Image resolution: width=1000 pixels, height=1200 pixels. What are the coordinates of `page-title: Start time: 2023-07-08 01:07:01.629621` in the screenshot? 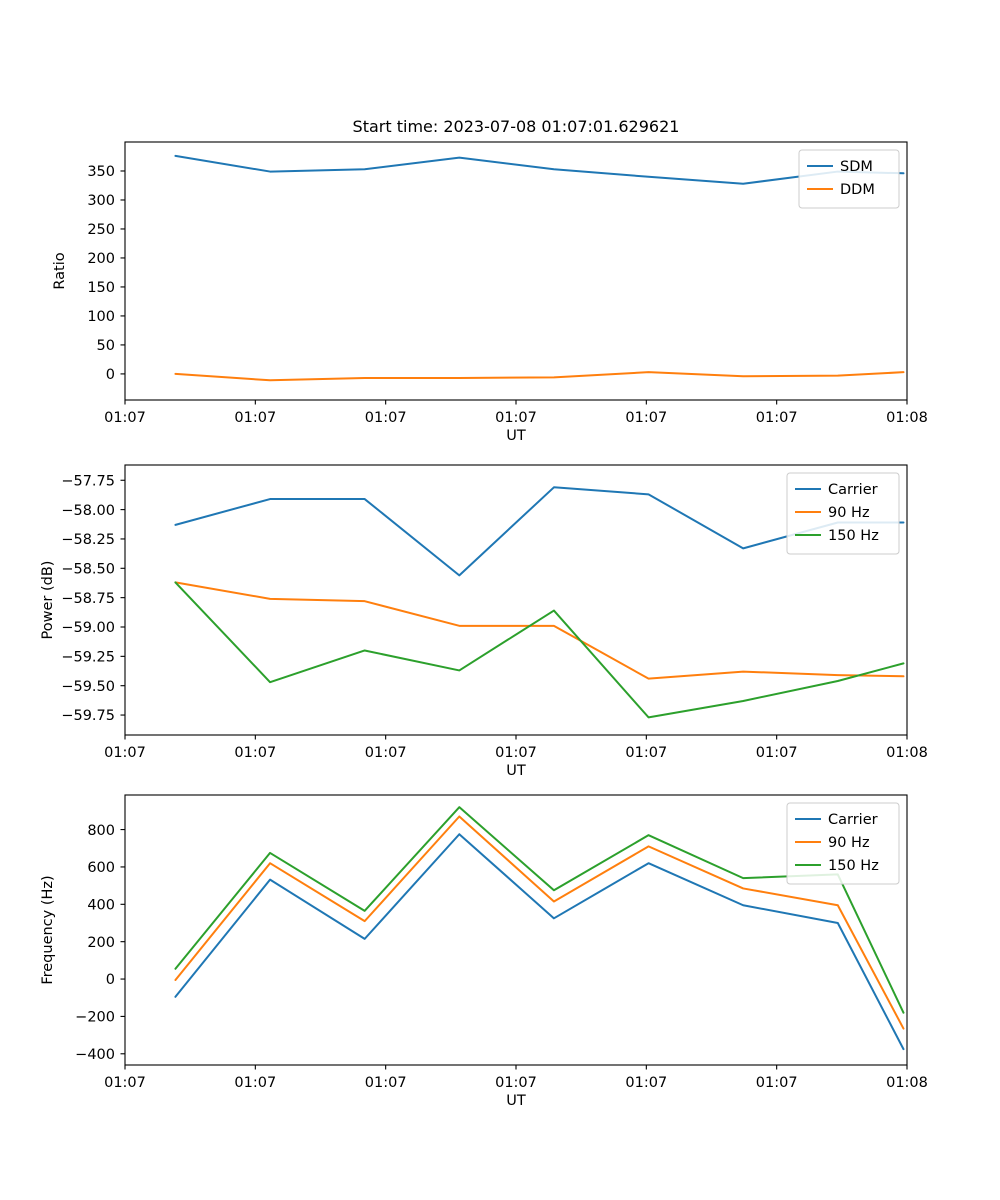 It's located at (516, 126).